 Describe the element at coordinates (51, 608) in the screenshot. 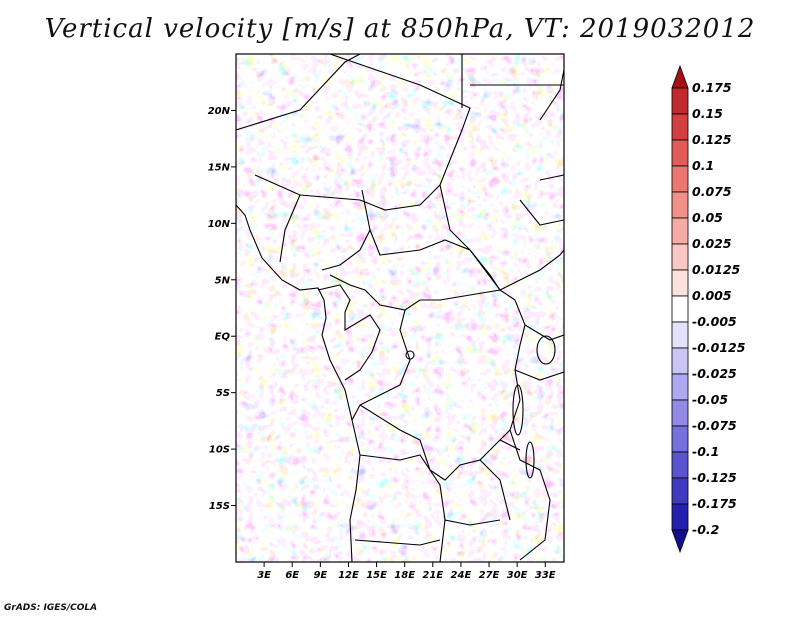

I see `grads-credit: GrADS: IGES/COLA` at that location.